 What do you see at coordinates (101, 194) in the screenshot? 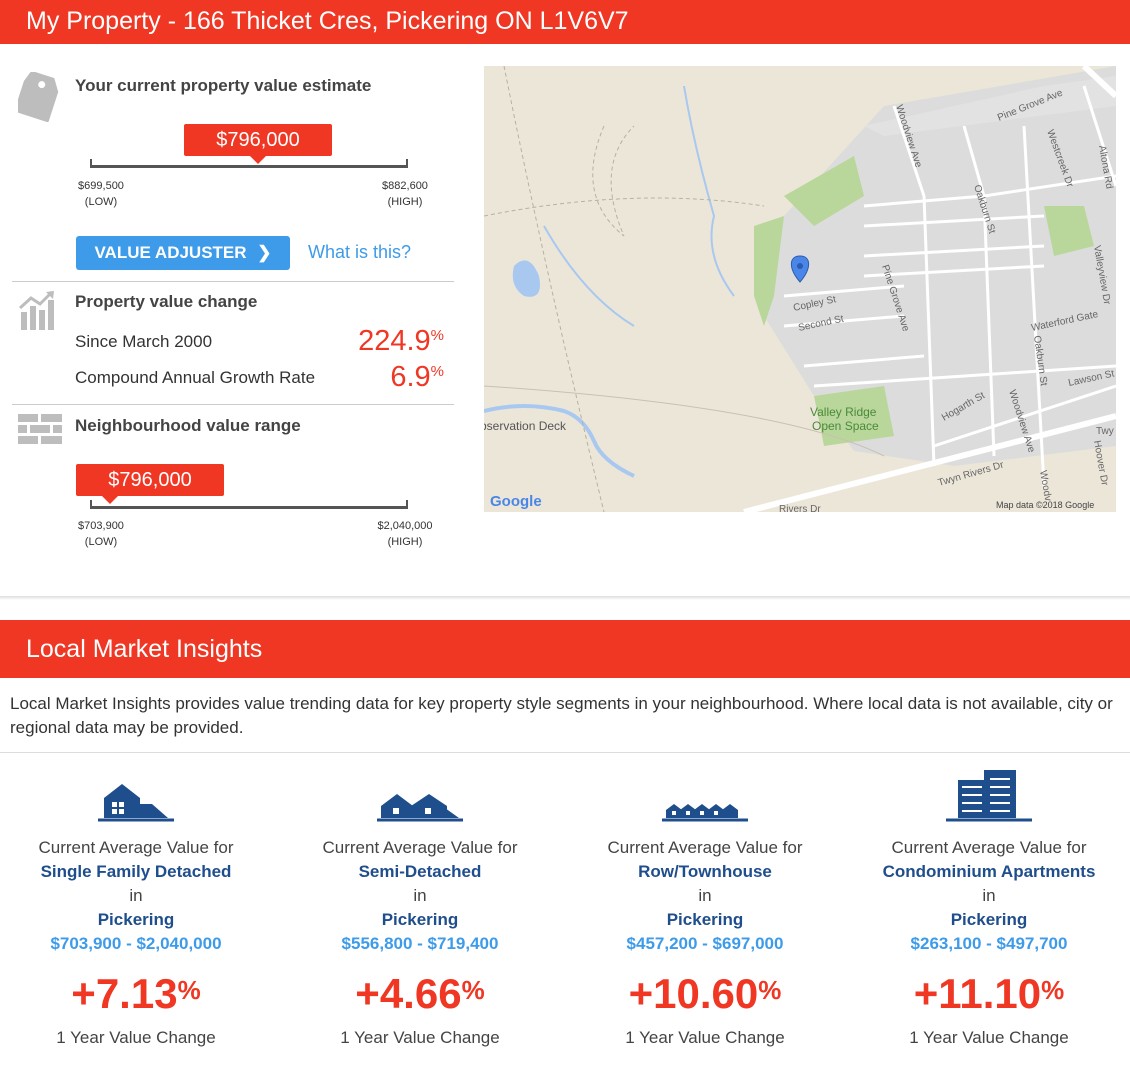
I see `estimate-low: $699,500 (LOW)` at bounding box center [101, 194].